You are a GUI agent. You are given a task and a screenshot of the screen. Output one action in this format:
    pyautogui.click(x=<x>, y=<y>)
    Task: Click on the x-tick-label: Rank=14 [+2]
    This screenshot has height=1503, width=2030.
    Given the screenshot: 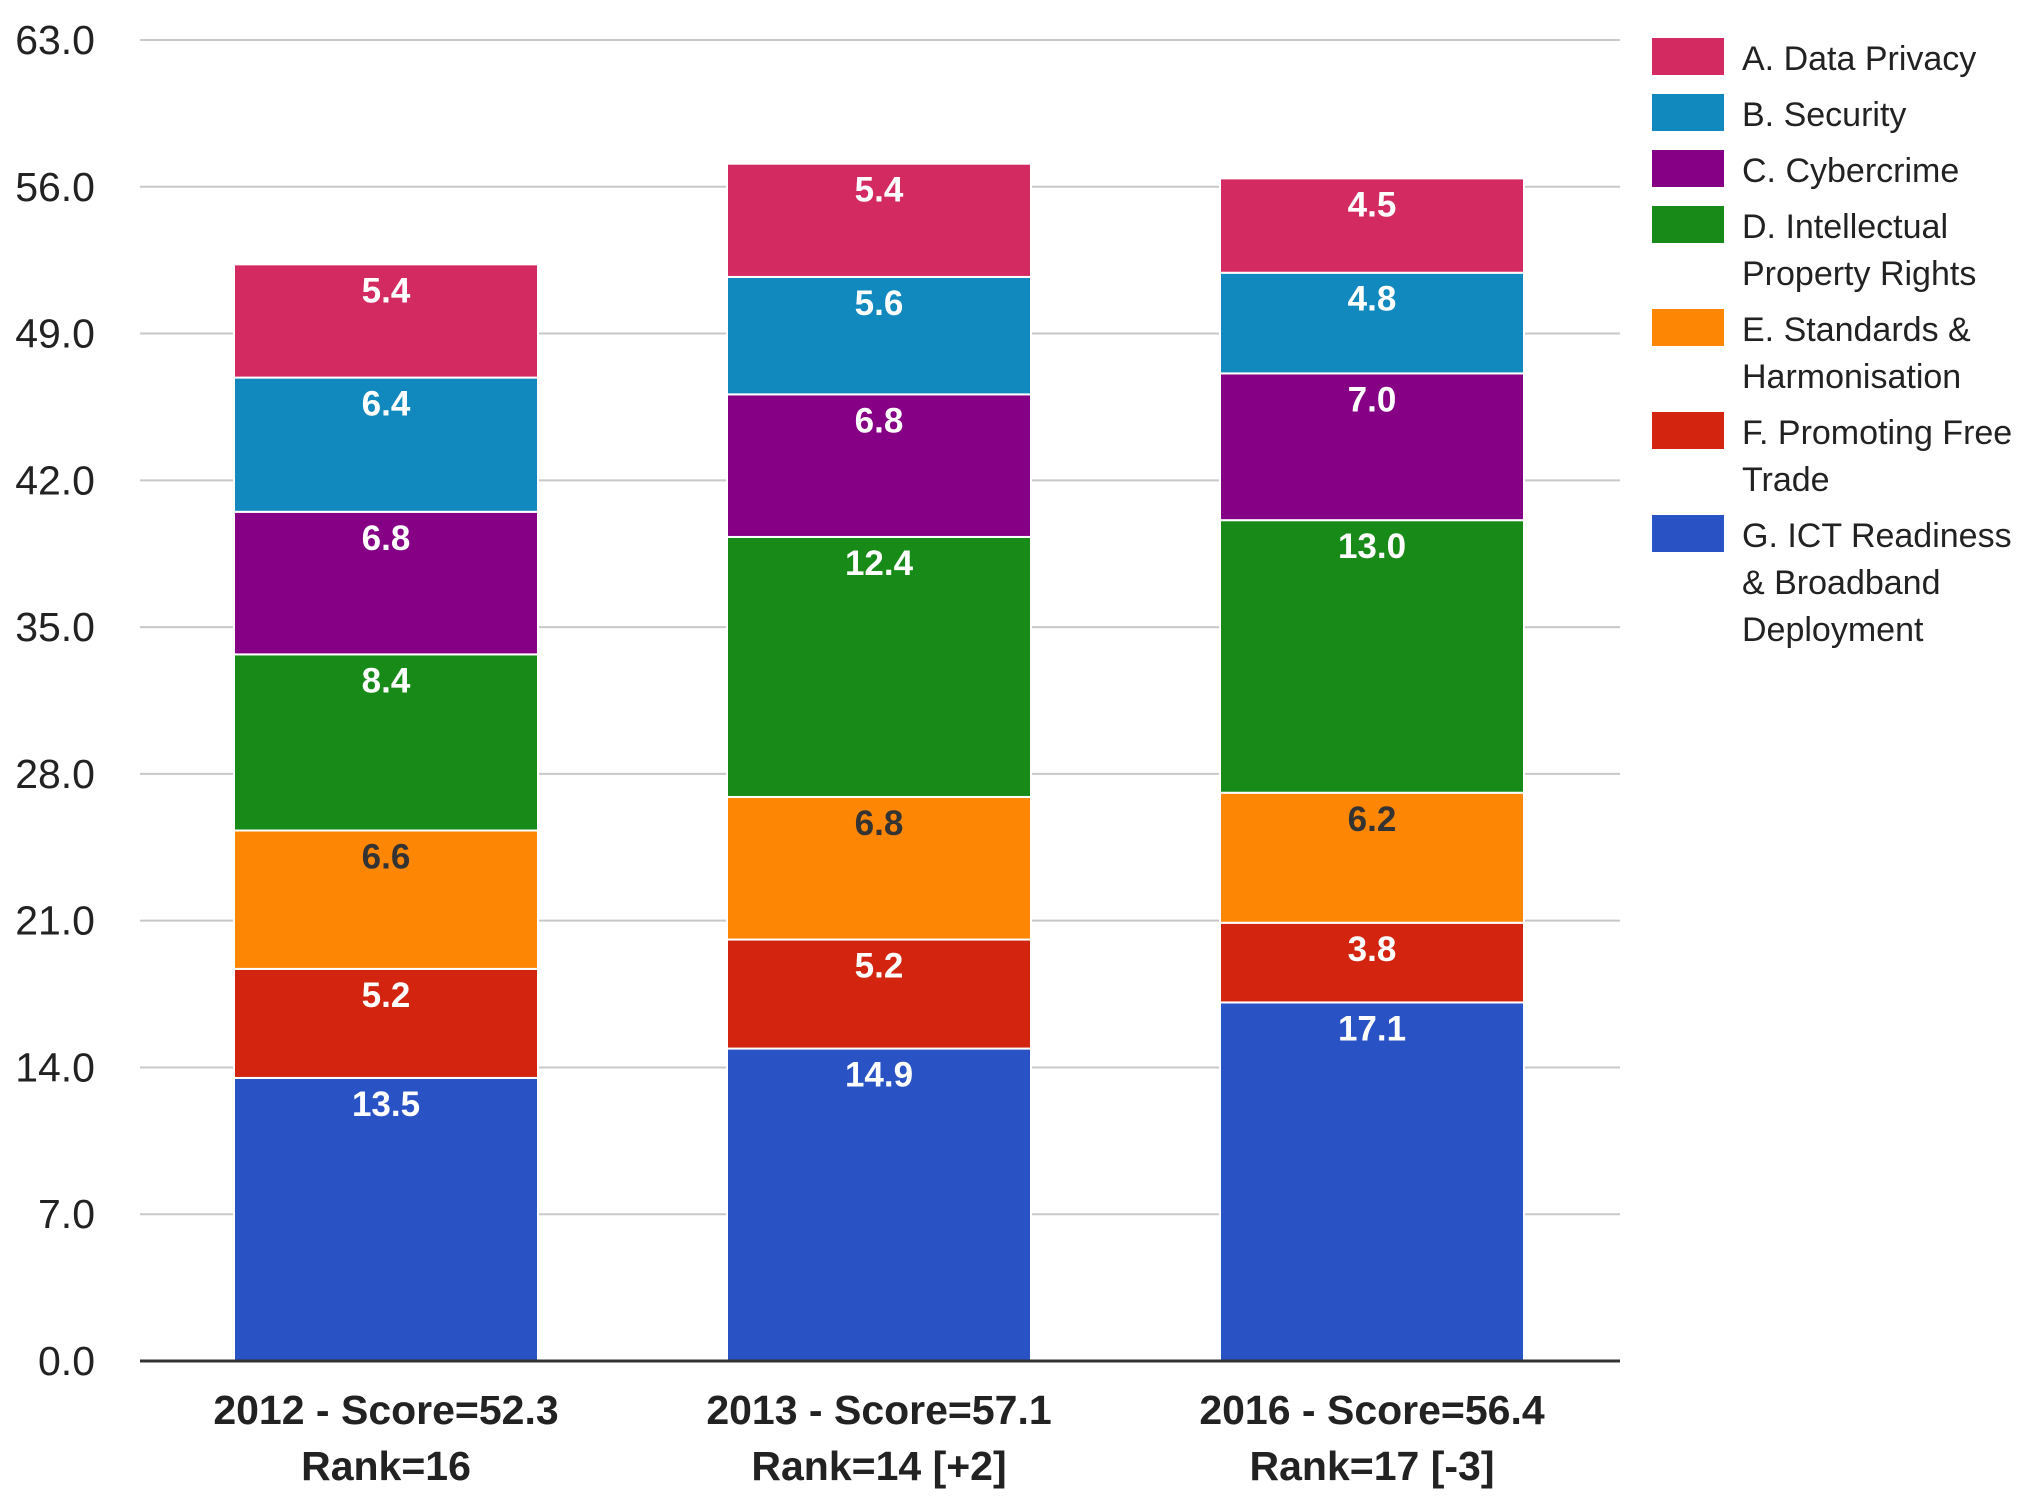 What is the action you would take?
    pyautogui.click(x=878, y=1466)
    